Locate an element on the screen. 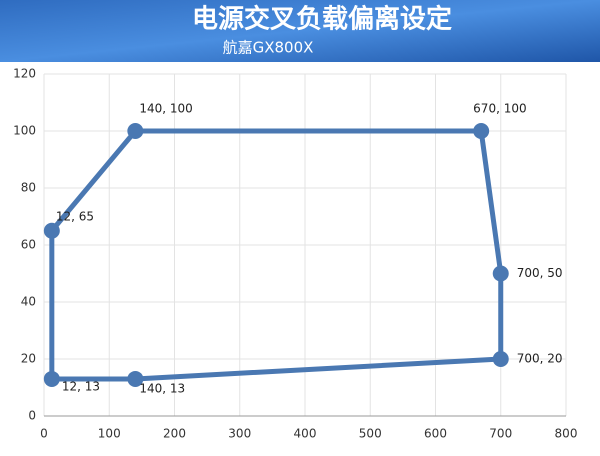  data-label: 700, 50 is located at coordinates (540, 273).